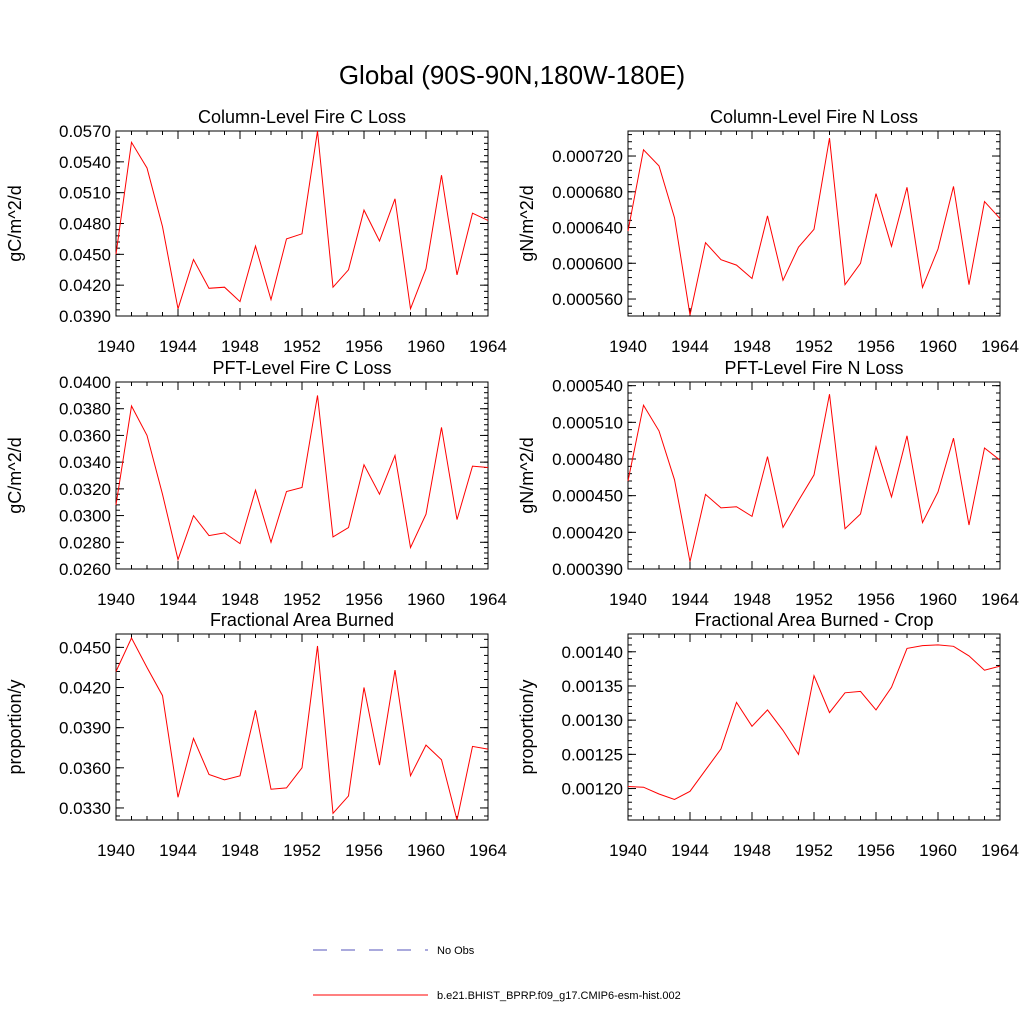 Image resolution: width=1024 pixels, height=1024 pixels. What do you see at coordinates (302, 620) in the screenshot?
I see `panel-title: Fractional Area Burned` at bounding box center [302, 620].